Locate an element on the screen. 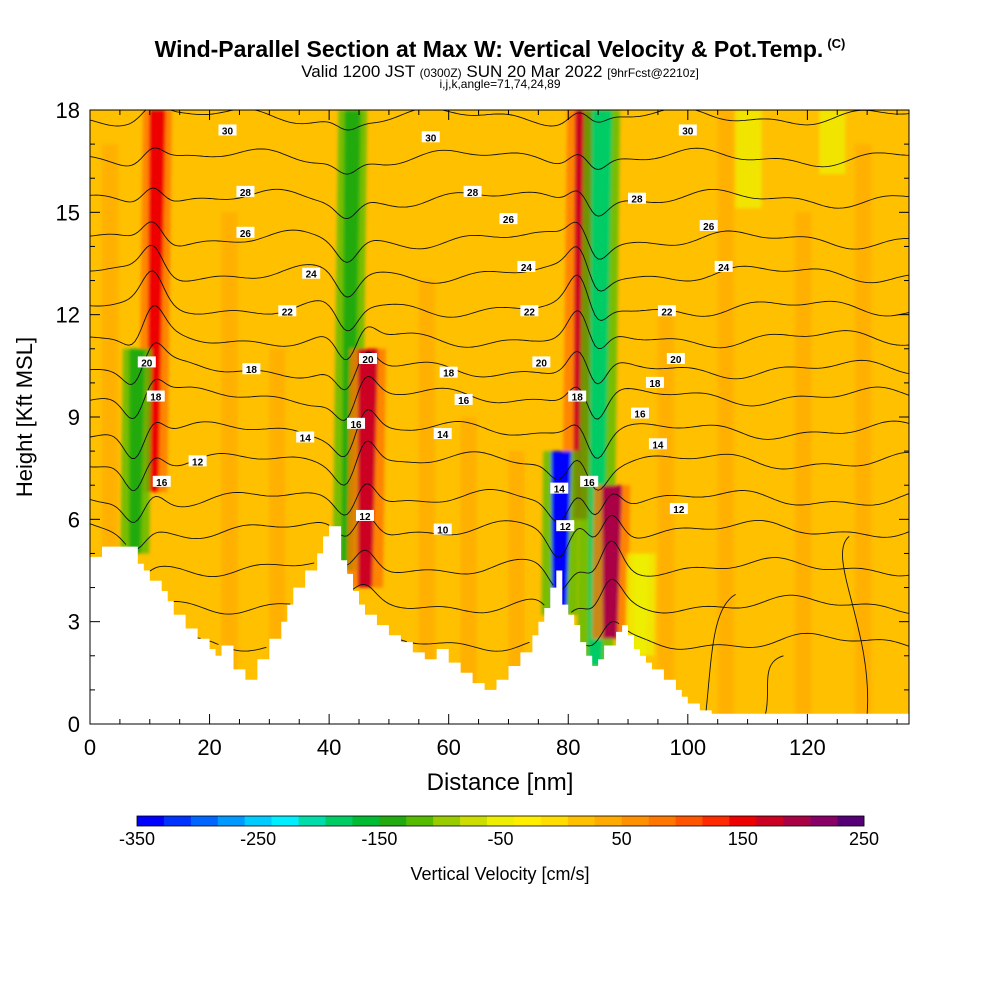 The height and width of the screenshot is (1000, 1000). y-tick-label: 0 is located at coordinates (74, 724).